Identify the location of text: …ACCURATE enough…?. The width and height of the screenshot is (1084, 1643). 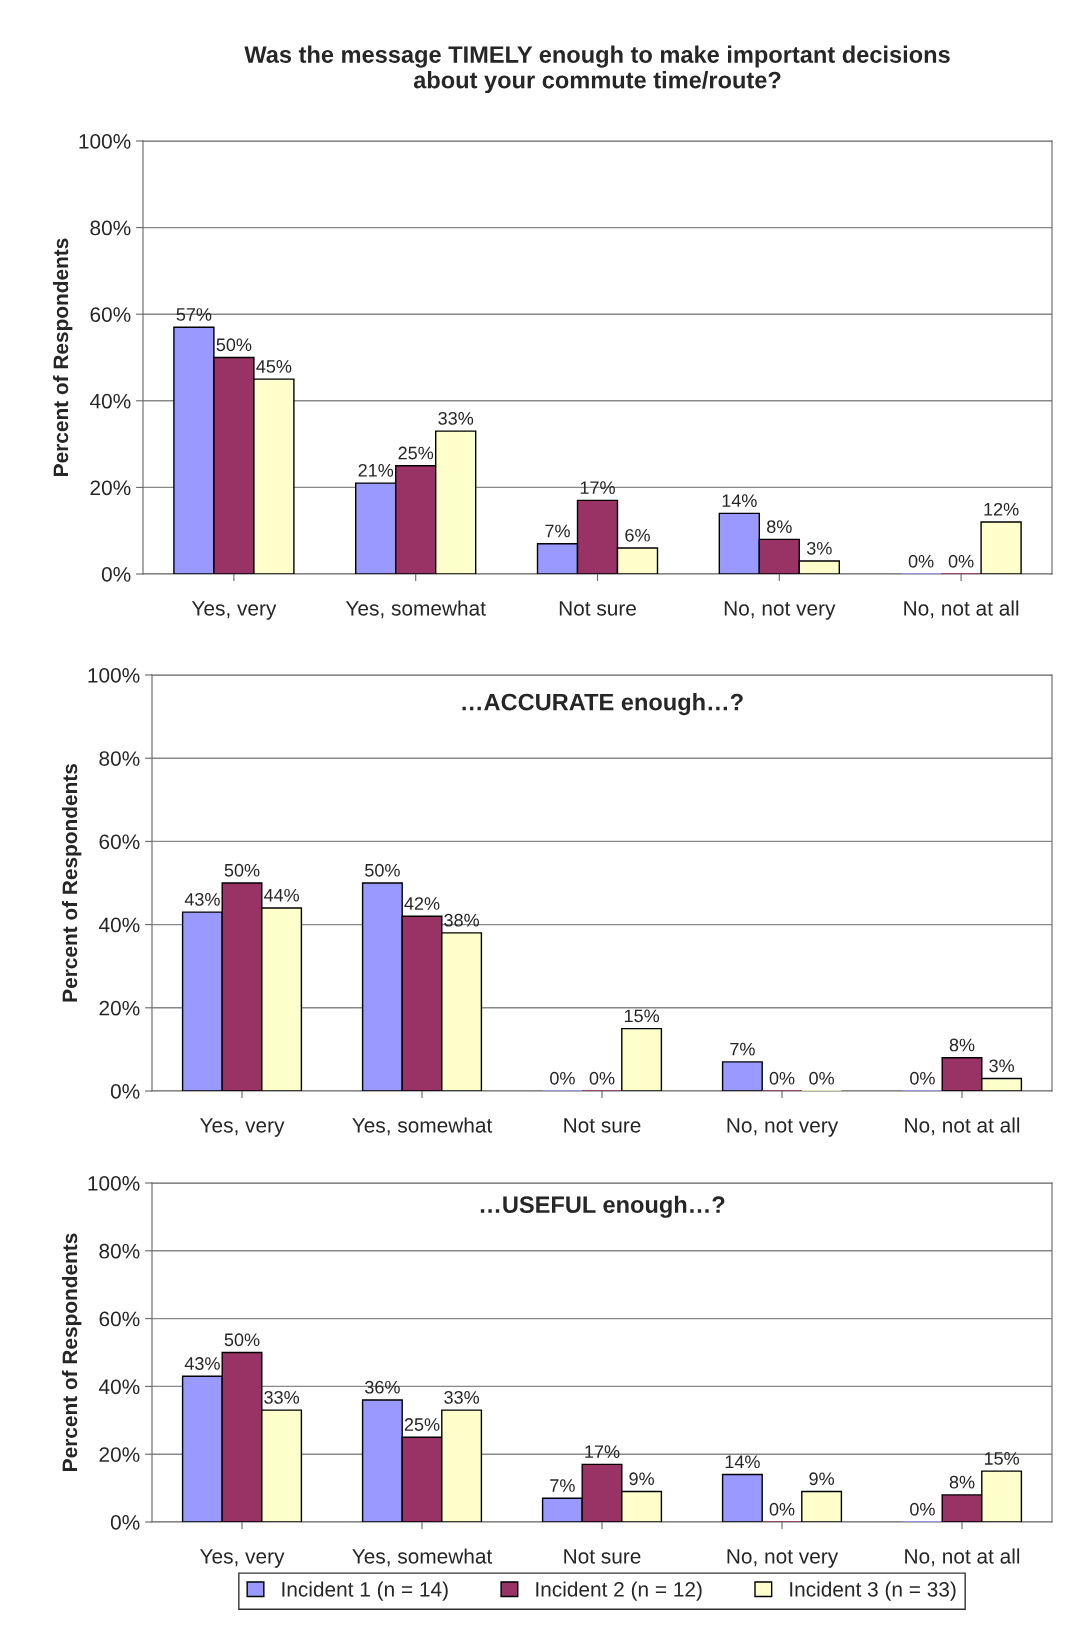
(602, 704).